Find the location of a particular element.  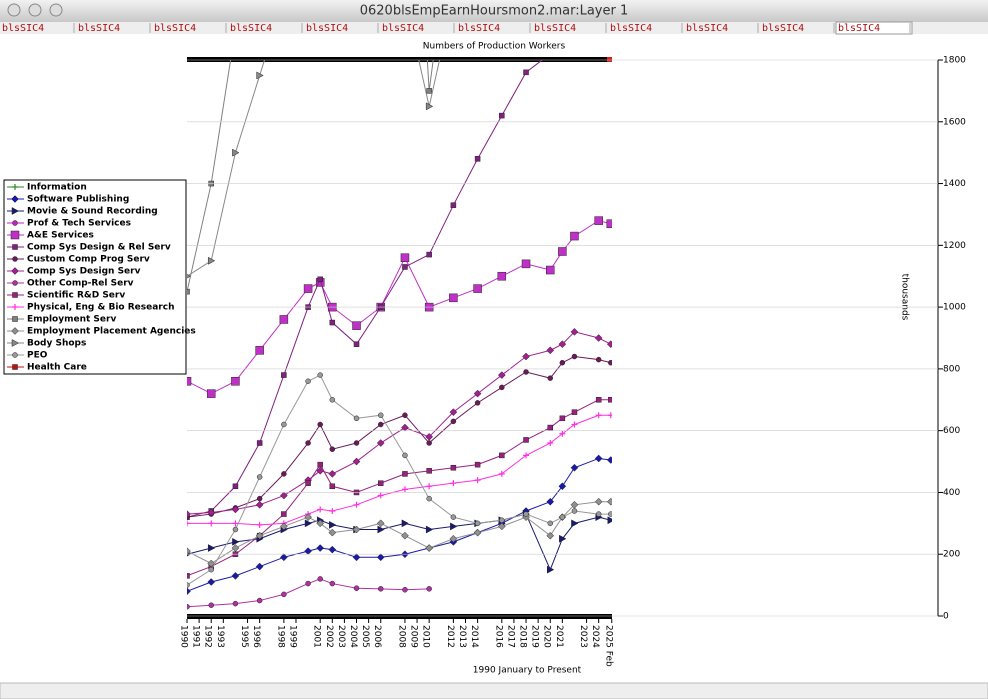

y-tick-label: 0 is located at coordinates (946, 617).